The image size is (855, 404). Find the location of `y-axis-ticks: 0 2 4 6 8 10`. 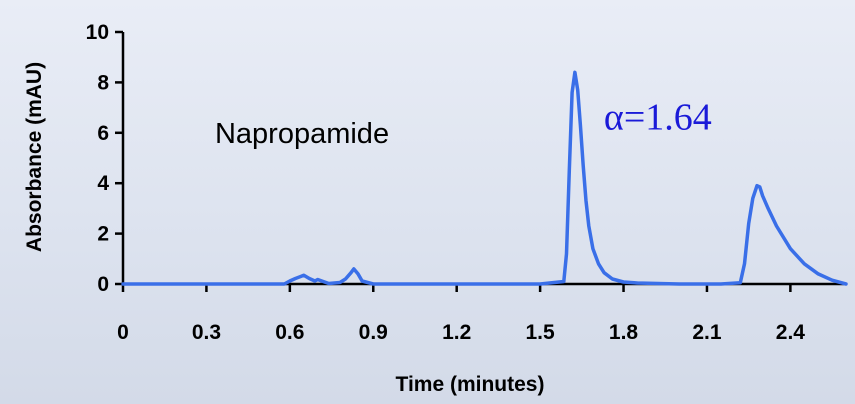

y-axis-ticks: 0 2 4 6 8 10 is located at coordinates (104, 158).